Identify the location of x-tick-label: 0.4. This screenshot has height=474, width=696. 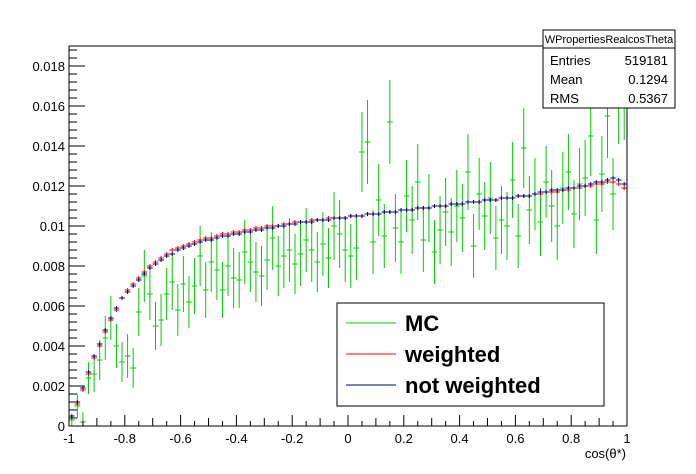
(460, 438).